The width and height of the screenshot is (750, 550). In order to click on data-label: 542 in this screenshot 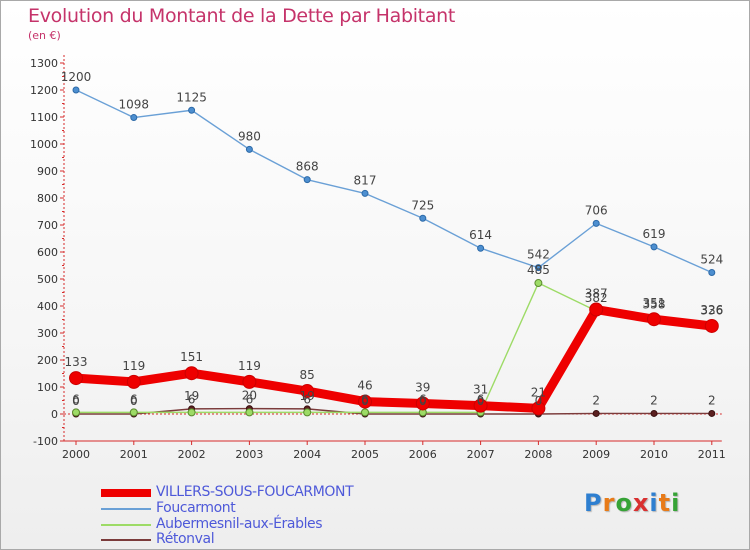, I will do `click(538, 255)`.